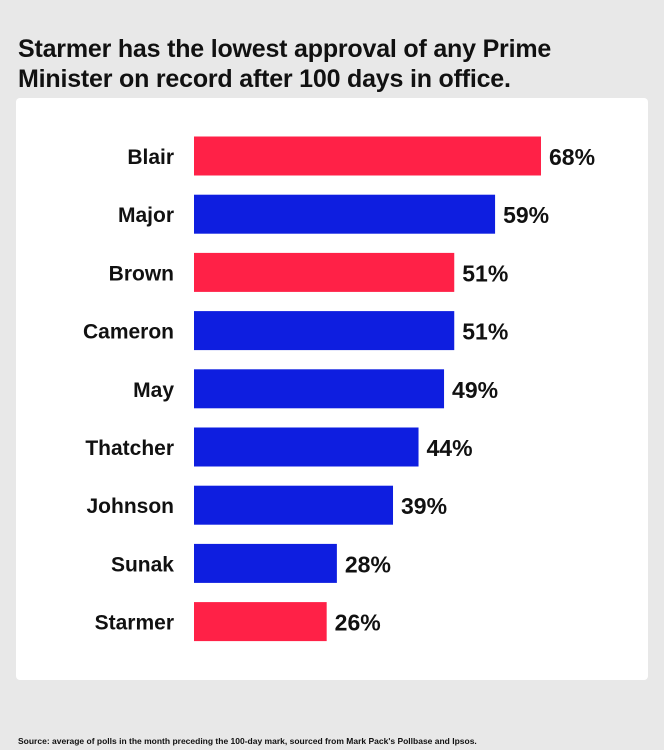  What do you see at coordinates (450, 448) in the screenshot?
I see `value-label-thatcher: 44%` at bounding box center [450, 448].